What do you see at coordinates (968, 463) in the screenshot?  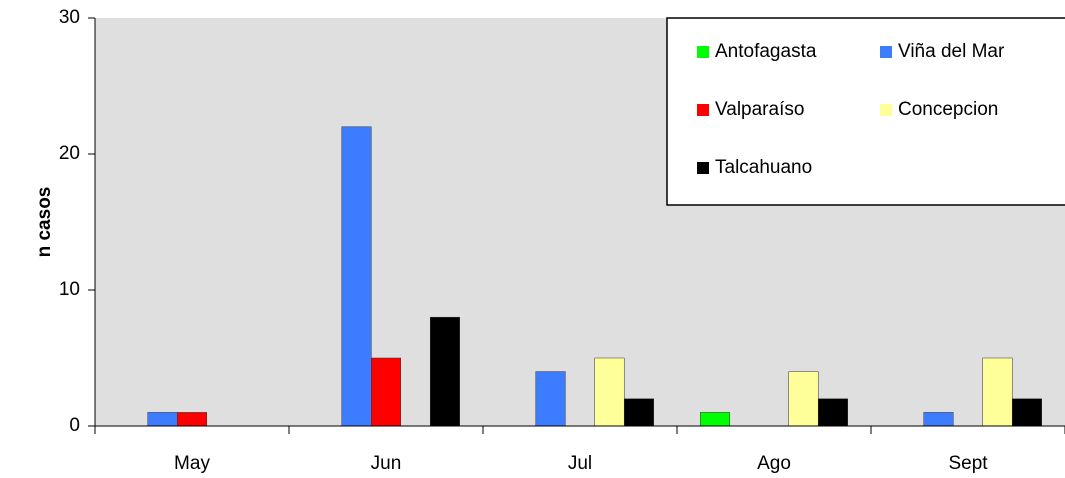 I see `x-tick-label: Sept` at bounding box center [968, 463].